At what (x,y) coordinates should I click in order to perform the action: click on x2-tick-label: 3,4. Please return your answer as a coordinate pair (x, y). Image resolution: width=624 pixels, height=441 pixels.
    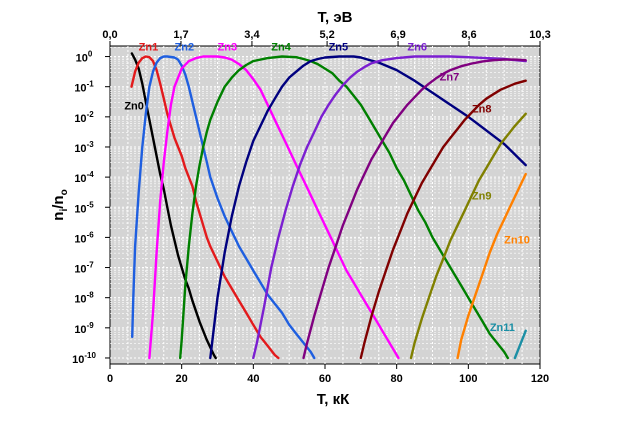
    Looking at the image, I should click on (252, 35).